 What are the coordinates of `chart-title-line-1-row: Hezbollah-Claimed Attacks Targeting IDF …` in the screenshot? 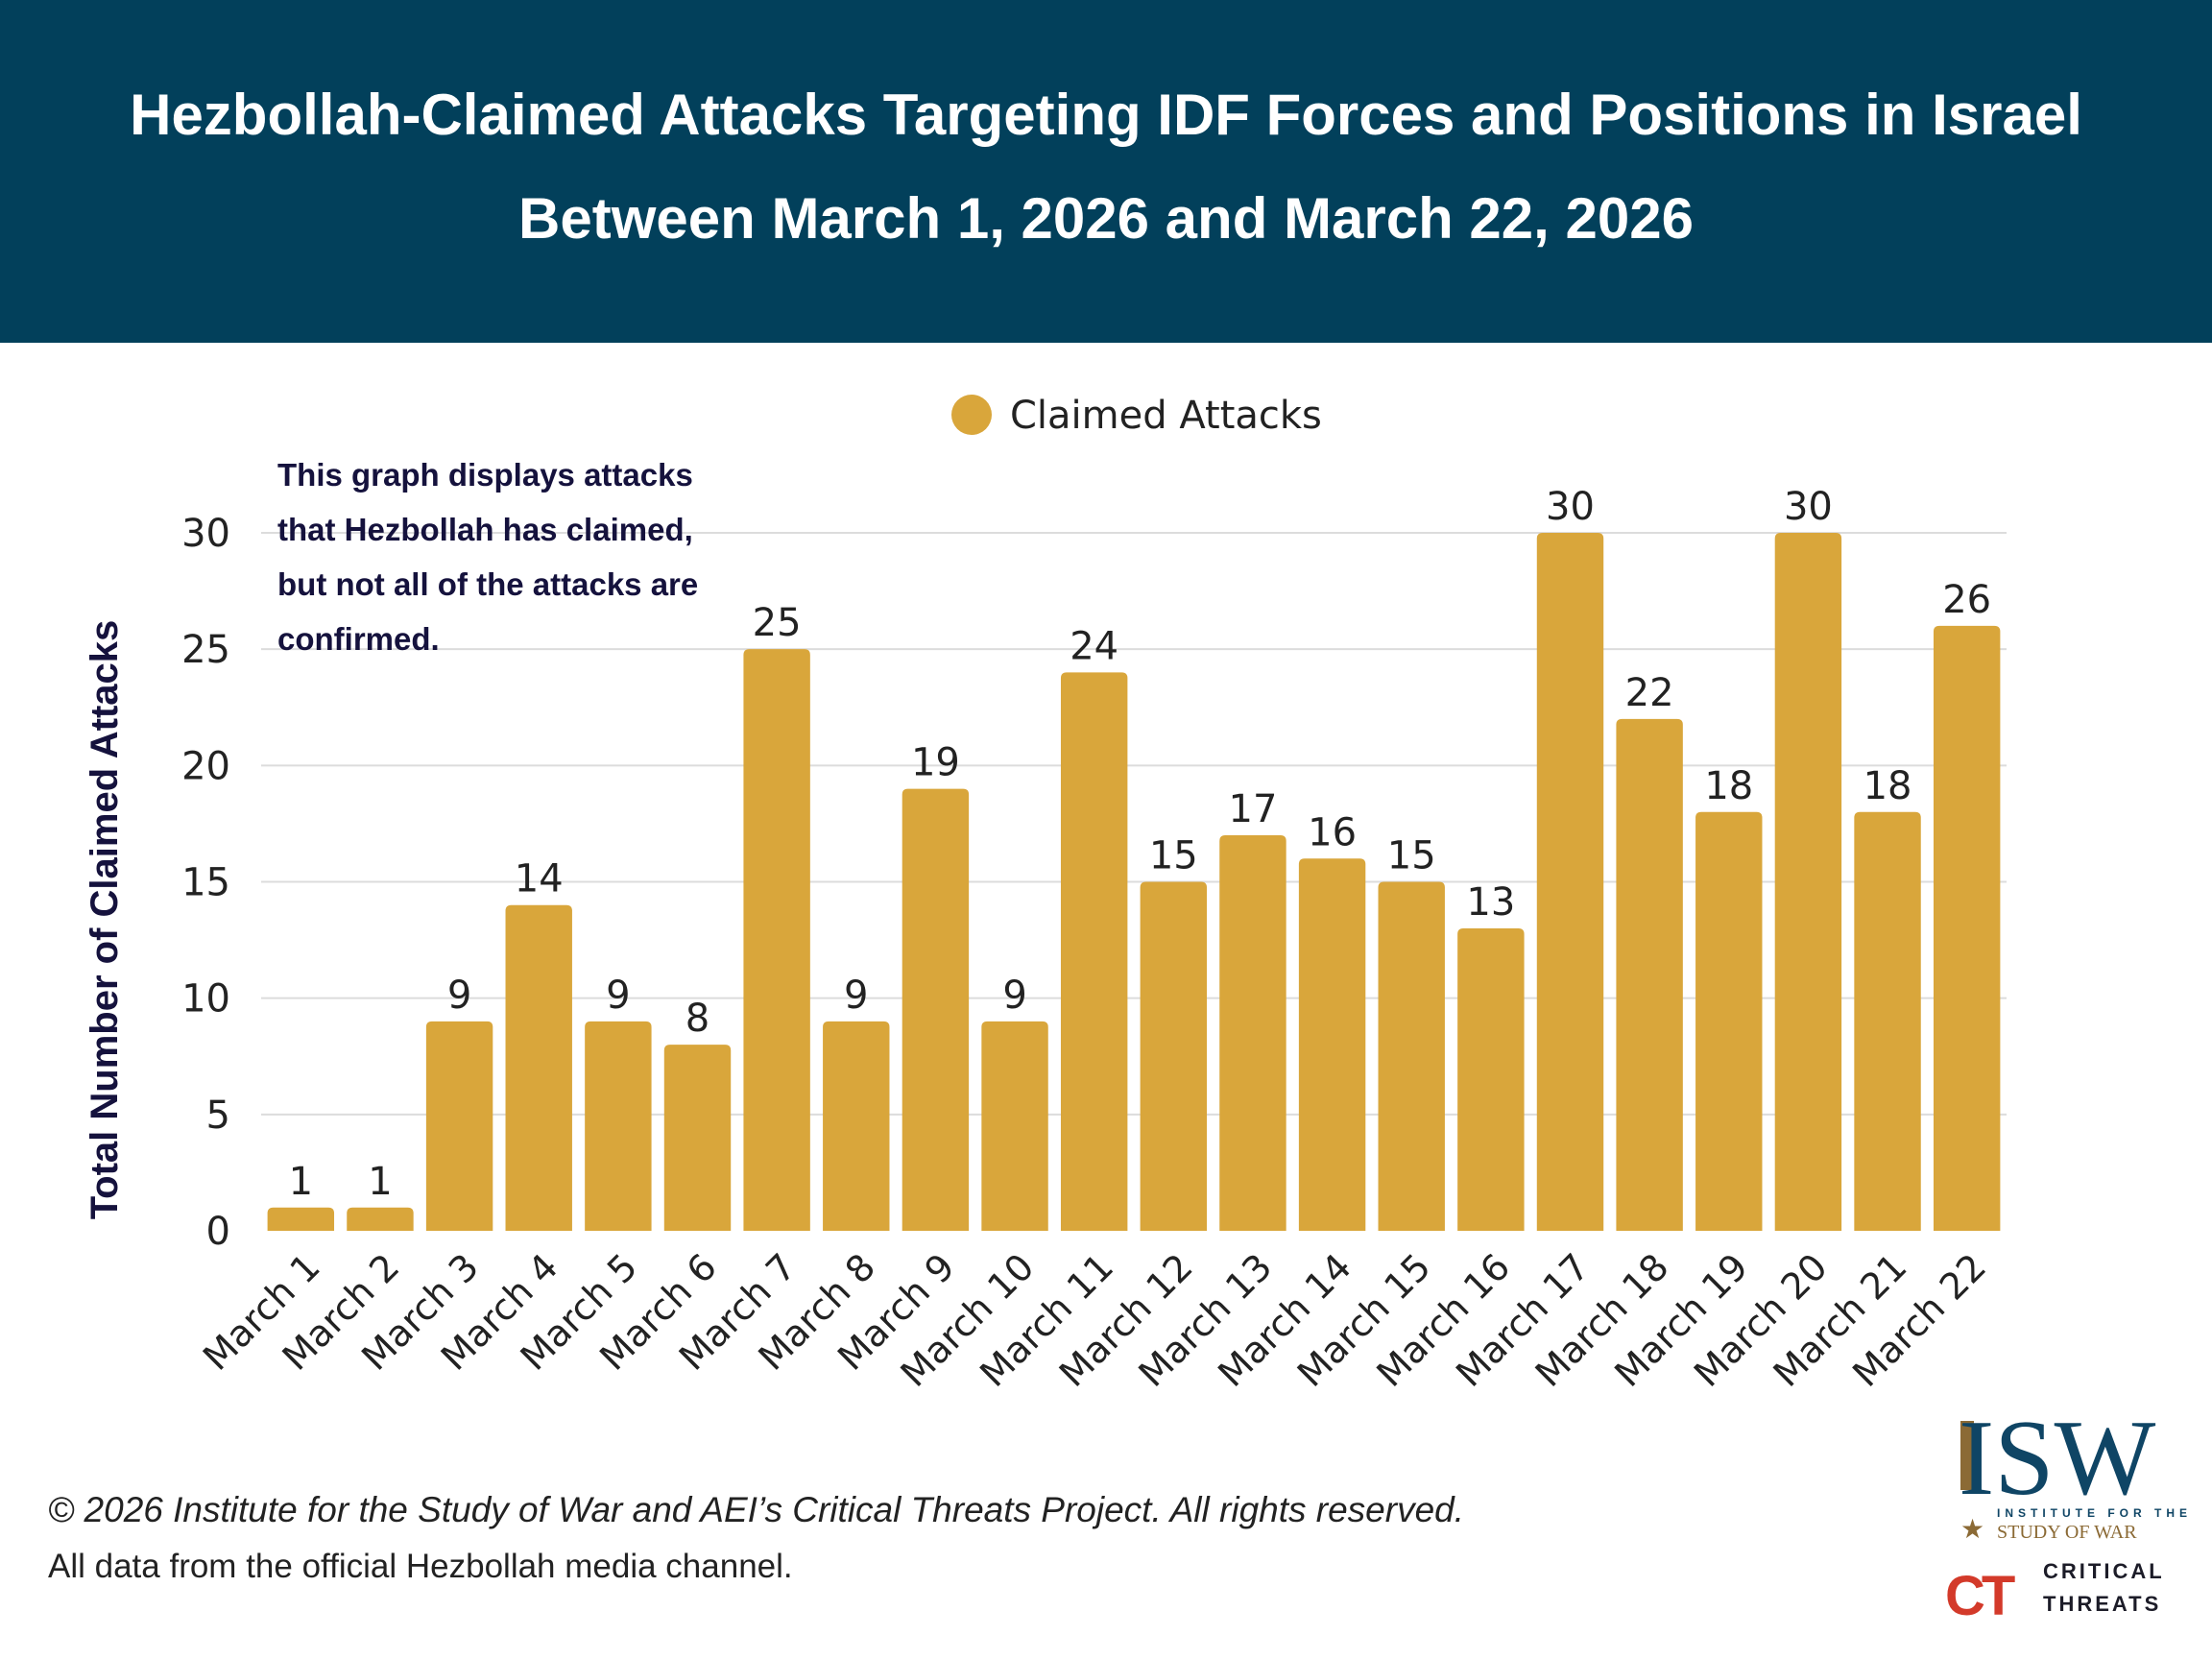 It's located at (1106, 115).